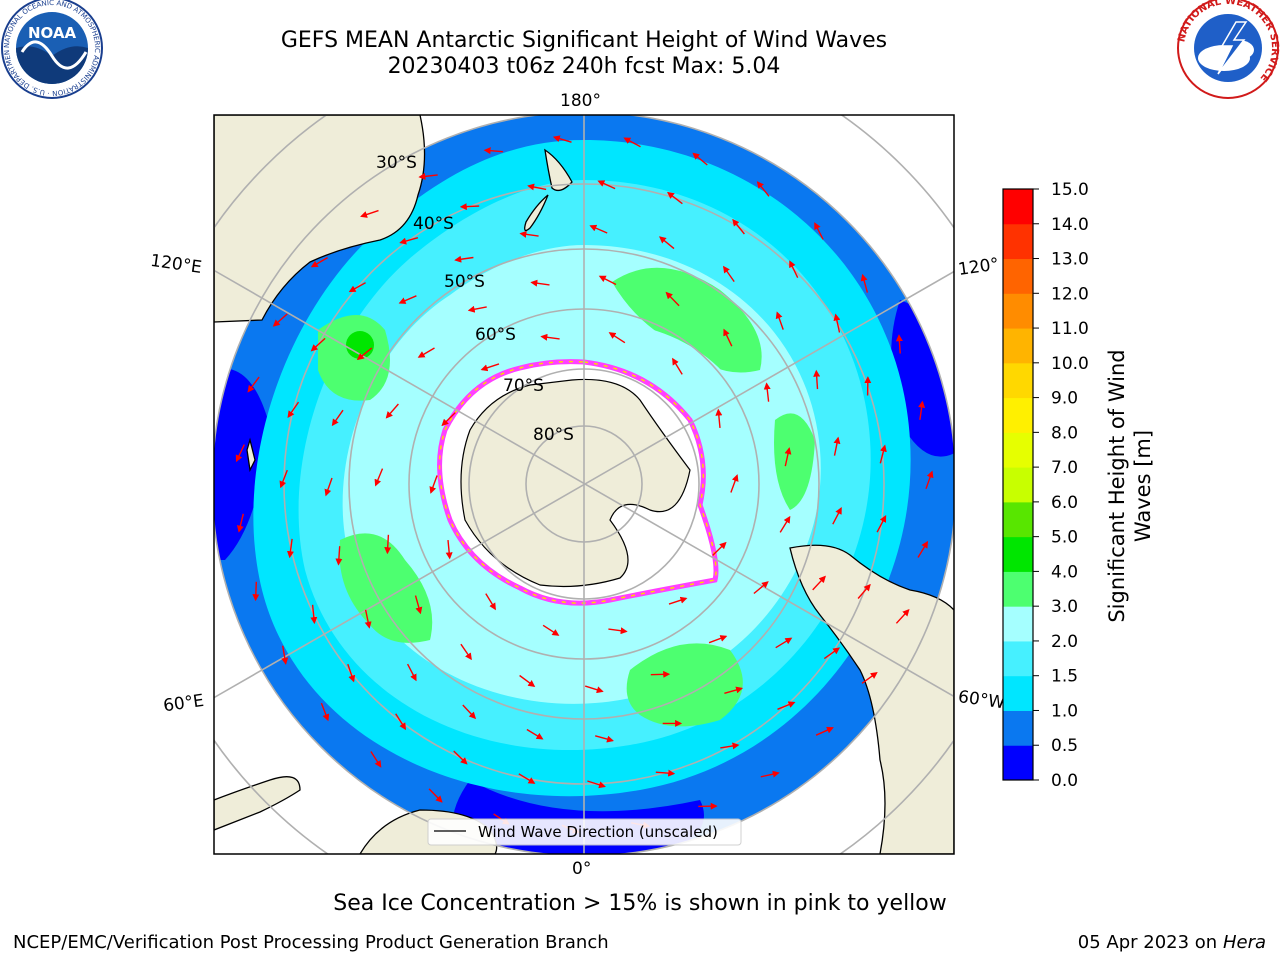 The image size is (1280, 960). I want to click on colorbar, so click(1018, 484).